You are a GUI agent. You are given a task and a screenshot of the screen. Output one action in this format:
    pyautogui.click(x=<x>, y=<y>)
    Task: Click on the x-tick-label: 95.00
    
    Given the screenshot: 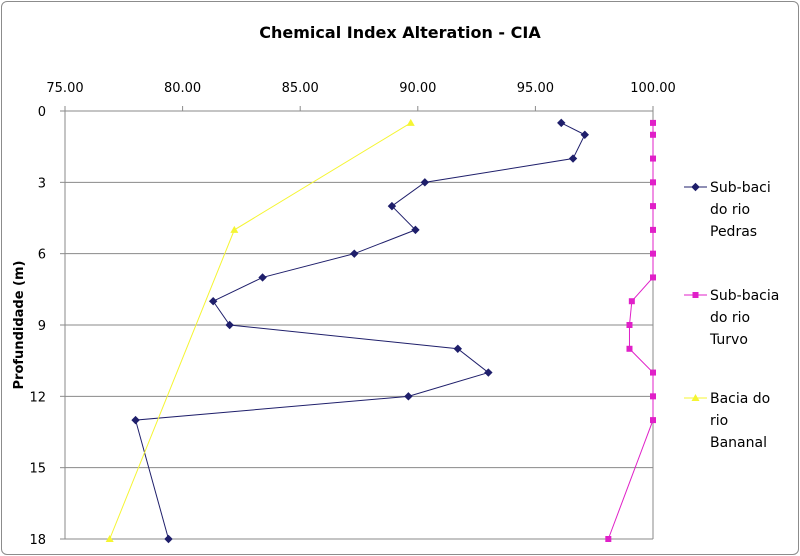 What is the action you would take?
    pyautogui.click(x=535, y=88)
    